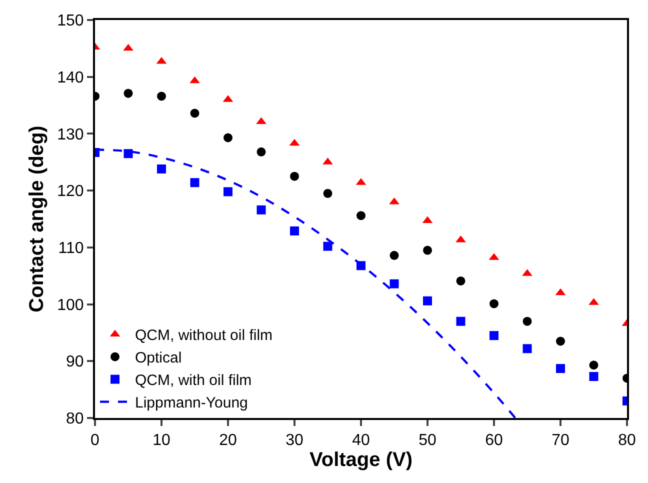 Image resolution: width=648 pixels, height=483 pixels. I want to click on y-tick-label: 140, so click(70, 77).